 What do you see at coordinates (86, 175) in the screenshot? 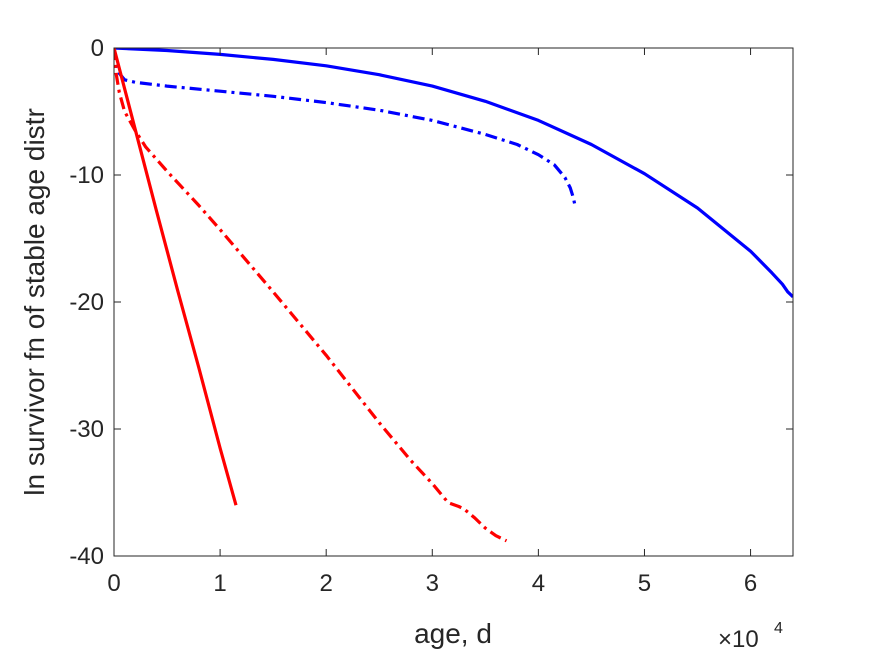
I see `y-tick-label: -10` at bounding box center [86, 175].